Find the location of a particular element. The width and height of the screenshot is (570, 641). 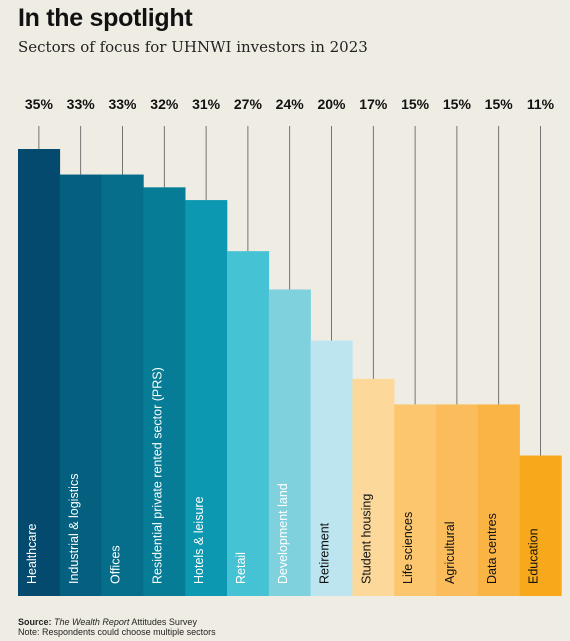

category-label: Hotels & leisure is located at coordinates (199, 540).